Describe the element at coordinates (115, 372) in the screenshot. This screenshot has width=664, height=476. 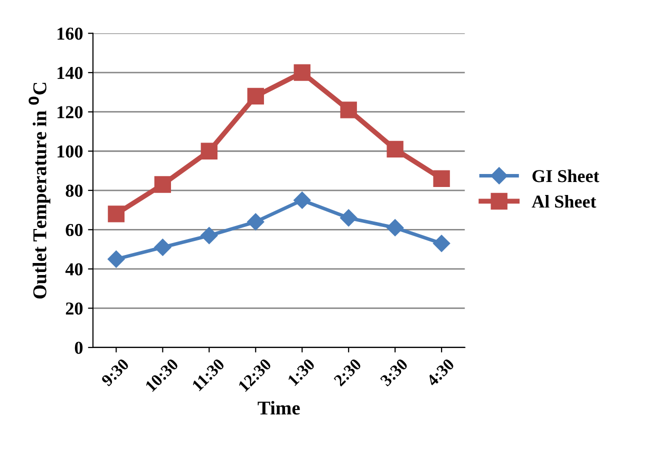
I see `x-tick-label: 9:30` at that location.